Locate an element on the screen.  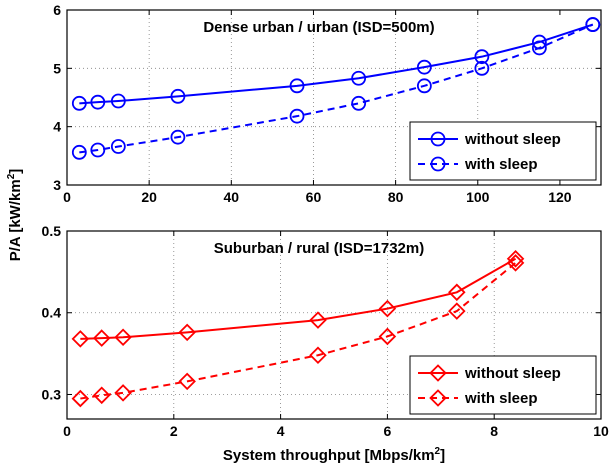
shared-y-axis-label: P/A [kW/km2] is located at coordinates (15, 215).